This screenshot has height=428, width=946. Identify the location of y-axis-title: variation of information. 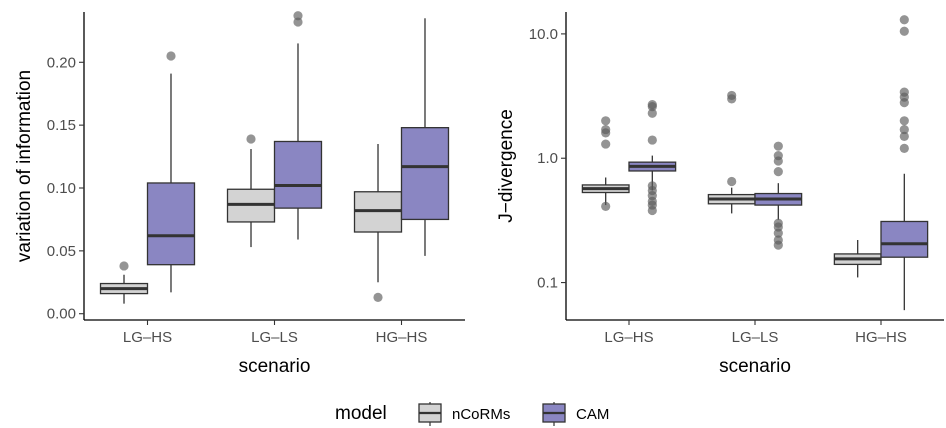
(24, 166).